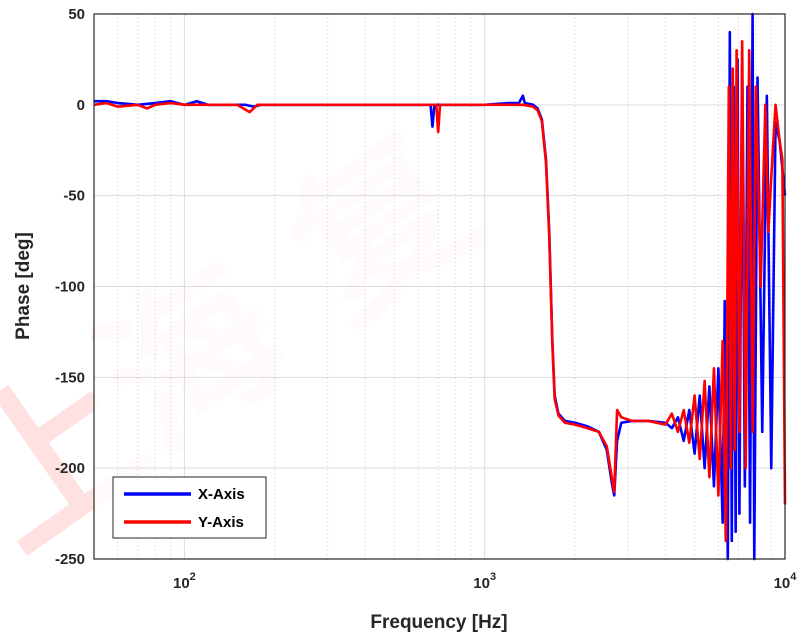  Describe the element at coordinates (438, 622) in the screenshot. I see `x-axis-label: Frequency [Hz]` at that location.